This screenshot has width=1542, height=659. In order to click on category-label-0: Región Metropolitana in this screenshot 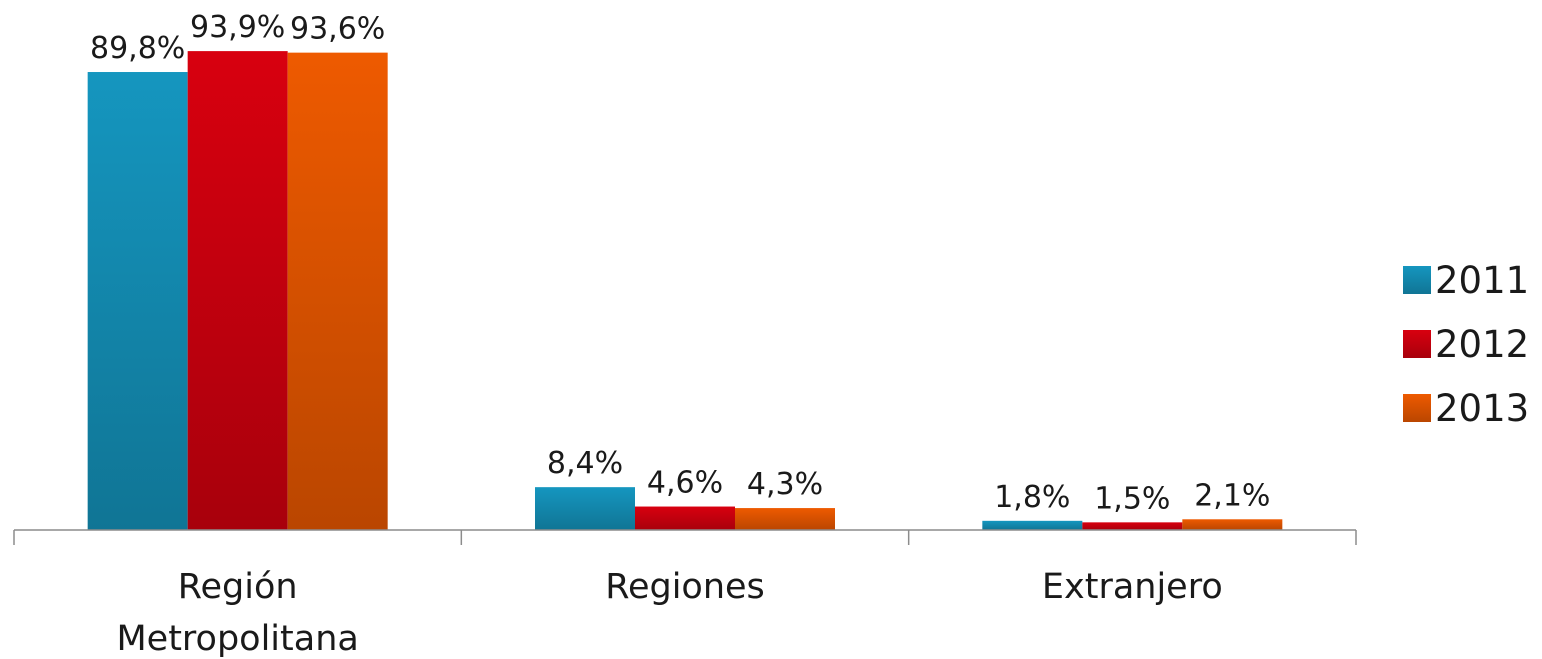, I will do `click(237, 613)`.